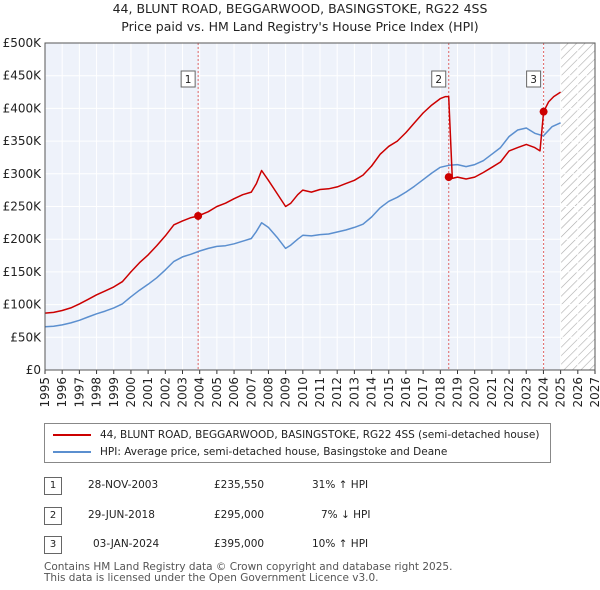 The height and width of the screenshot is (590, 600). I want to click on x-tick-label: 2000, so click(131, 392).